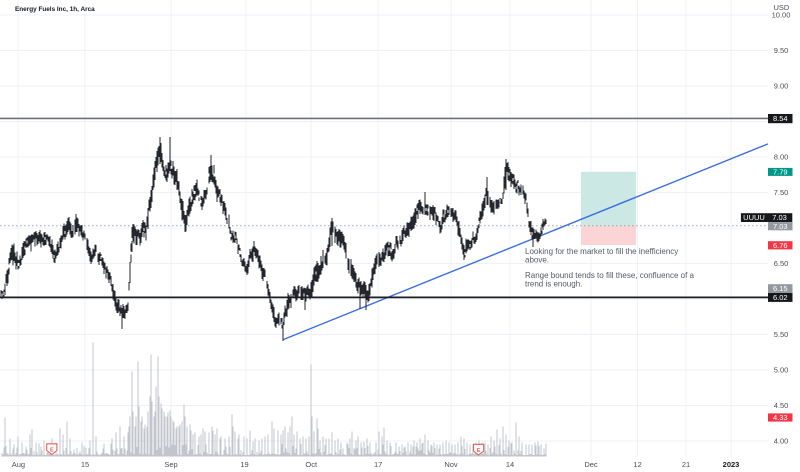  I want to click on svg-text: 2023, so click(731, 464).